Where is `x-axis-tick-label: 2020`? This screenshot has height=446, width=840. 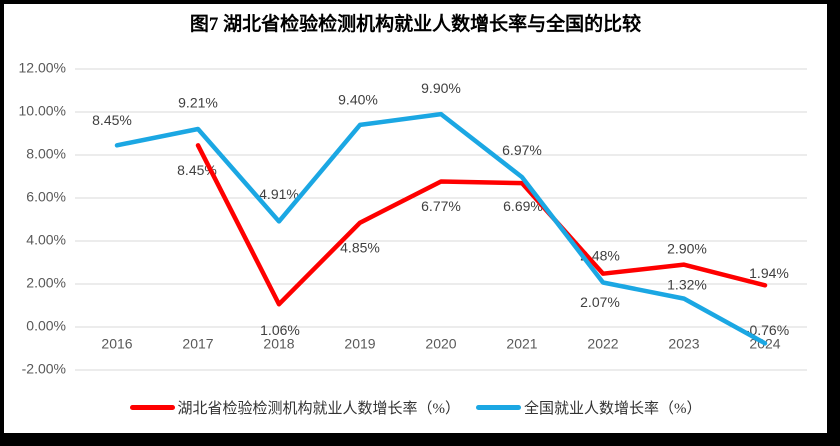
x-axis-tick-label: 2020 is located at coordinates (440, 344).